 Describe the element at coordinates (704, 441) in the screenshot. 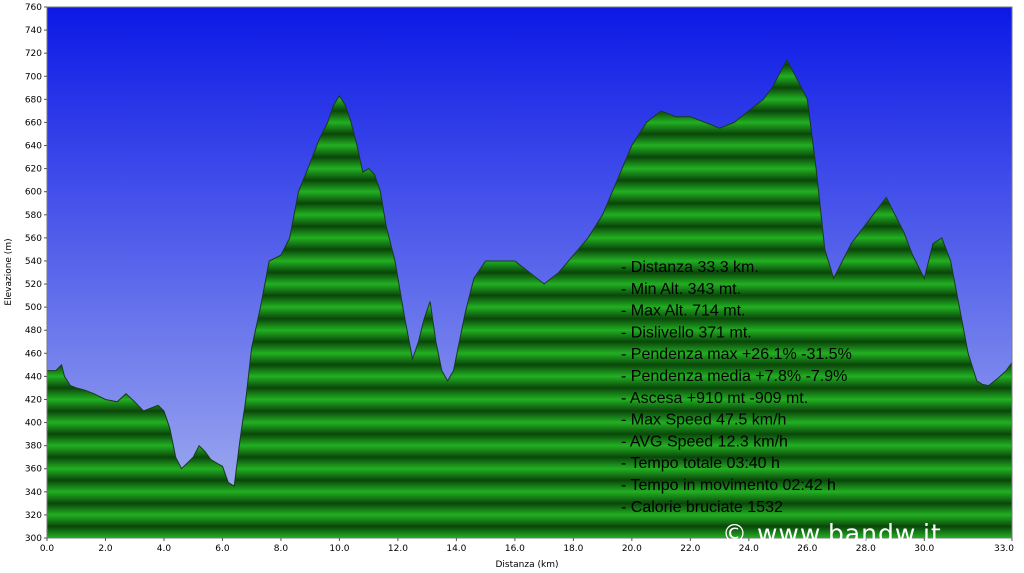

I see `stat-line: - AVG Speed 12.3 km/h` at that location.